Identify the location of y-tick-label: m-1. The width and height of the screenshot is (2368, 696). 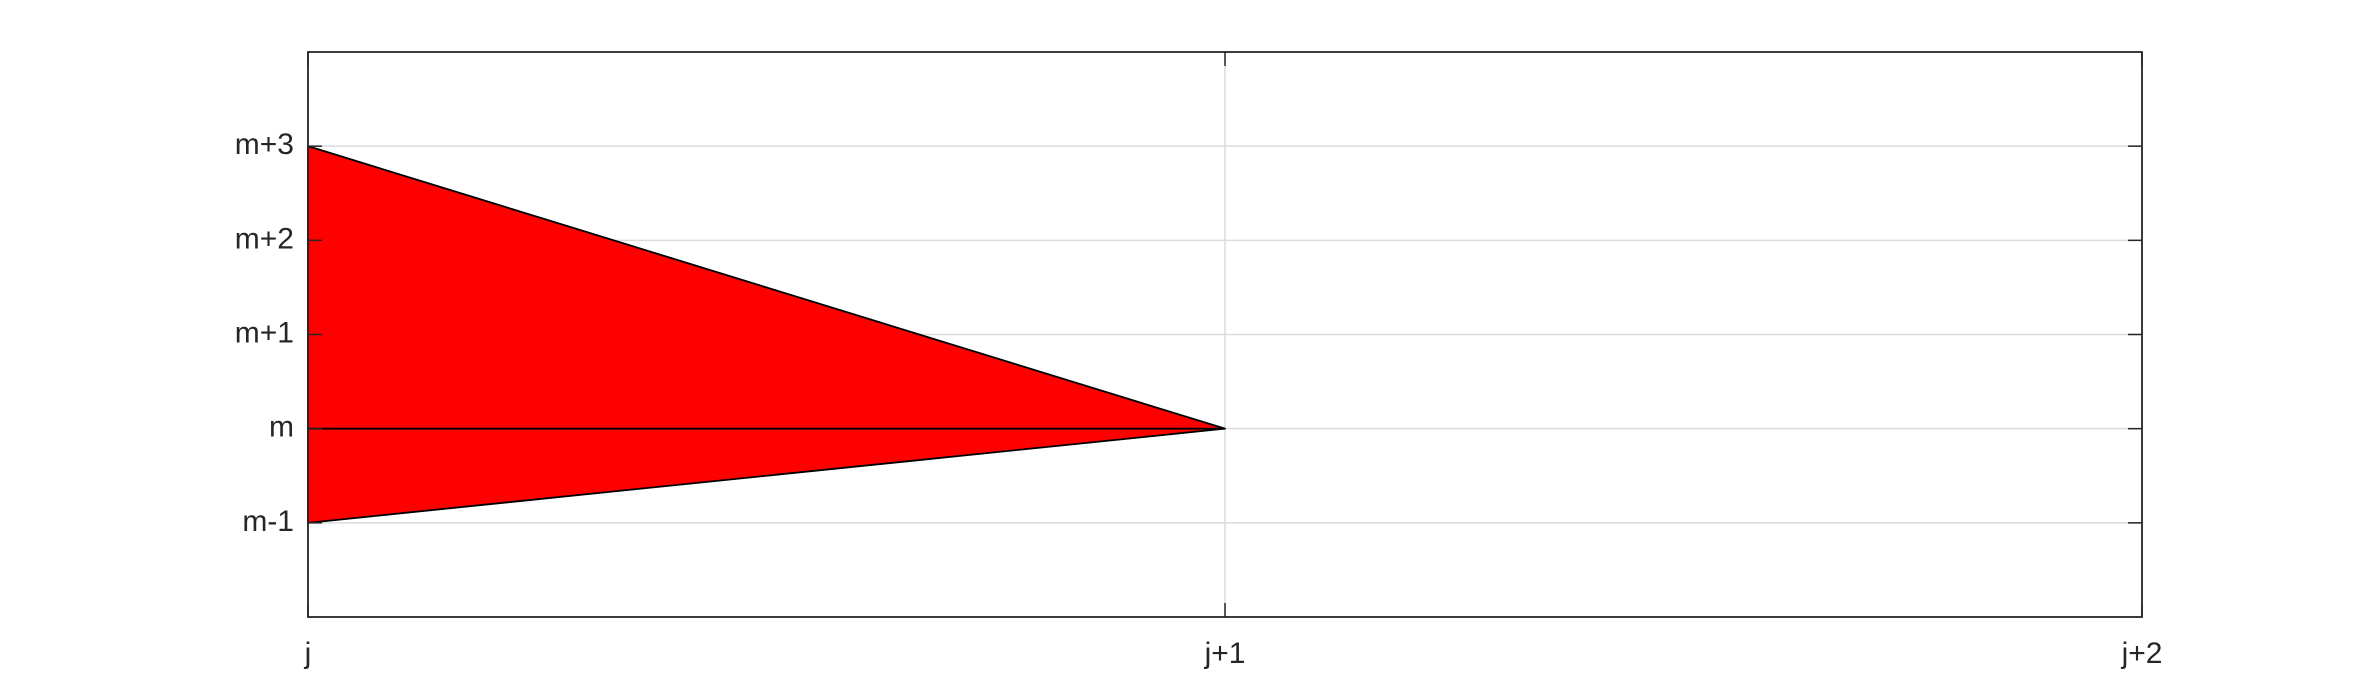
(268, 521).